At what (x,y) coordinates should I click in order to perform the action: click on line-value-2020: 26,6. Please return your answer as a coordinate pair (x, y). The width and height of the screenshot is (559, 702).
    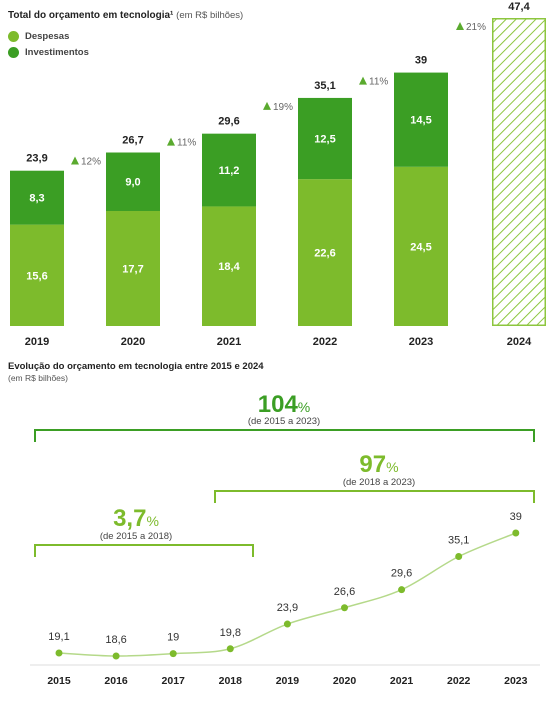
    Looking at the image, I should click on (344, 592).